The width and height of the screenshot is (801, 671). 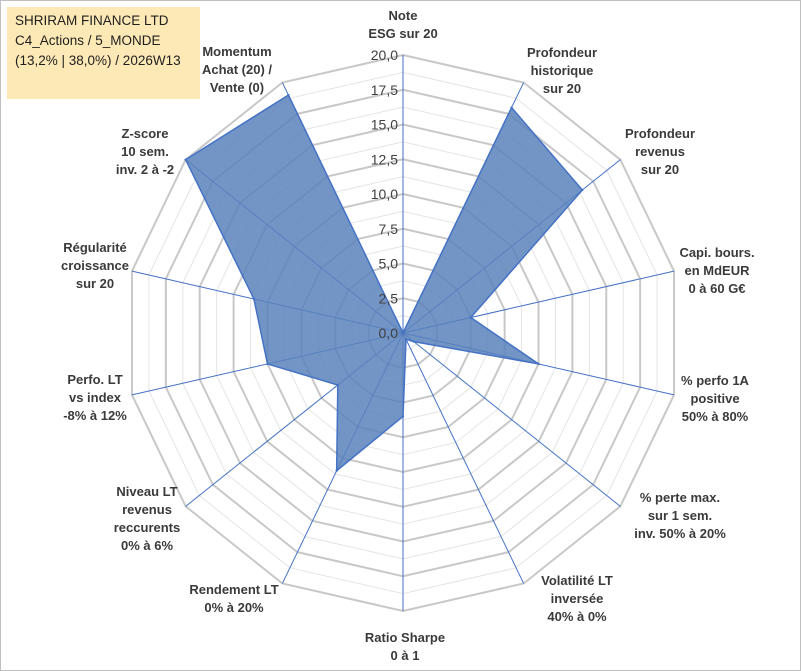 I want to click on axis-label: Régularité croissance sur 20, so click(x=95, y=265).